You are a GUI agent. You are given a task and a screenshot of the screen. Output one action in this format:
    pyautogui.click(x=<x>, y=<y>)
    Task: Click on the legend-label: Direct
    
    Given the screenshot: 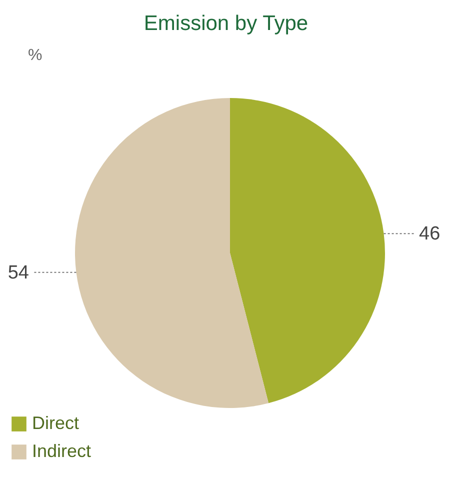 What is the action you would take?
    pyautogui.click(x=56, y=423)
    